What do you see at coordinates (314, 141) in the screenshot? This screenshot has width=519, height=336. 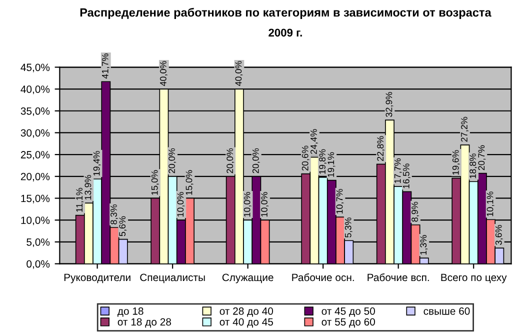 I see `data-label: 24,4%` at bounding box center [314, 141].